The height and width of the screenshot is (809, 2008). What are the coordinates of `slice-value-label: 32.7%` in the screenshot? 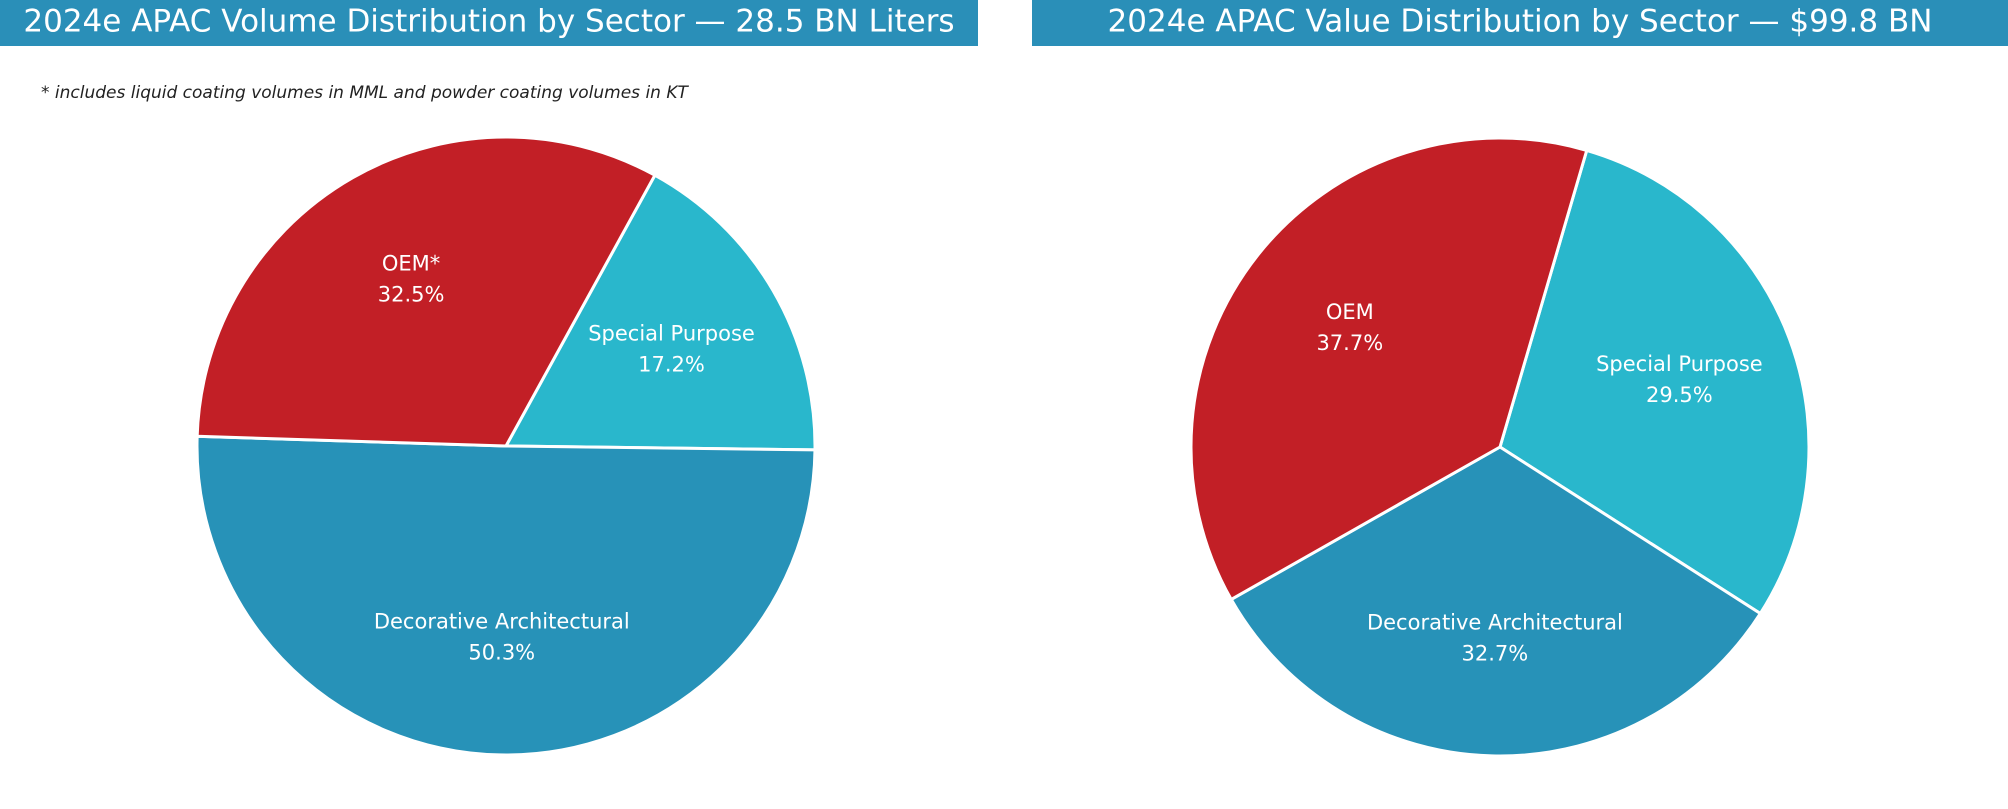 It's located at (1495, 654).